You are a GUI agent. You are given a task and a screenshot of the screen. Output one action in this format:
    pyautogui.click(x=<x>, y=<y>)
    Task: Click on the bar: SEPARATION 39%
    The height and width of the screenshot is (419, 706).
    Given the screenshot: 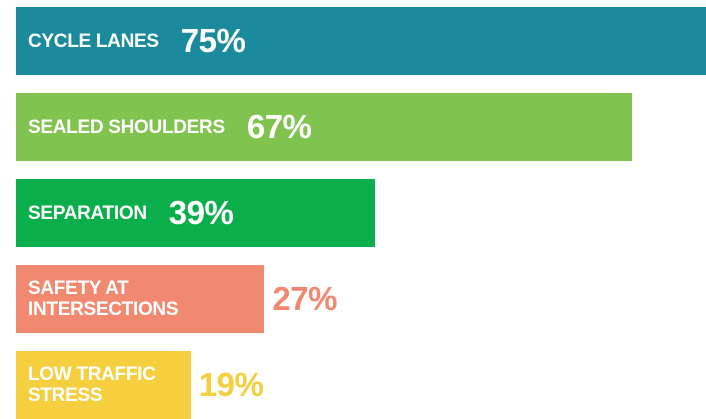 What is the action you would take?
    pyautogui.click(x=195, y=213)
    